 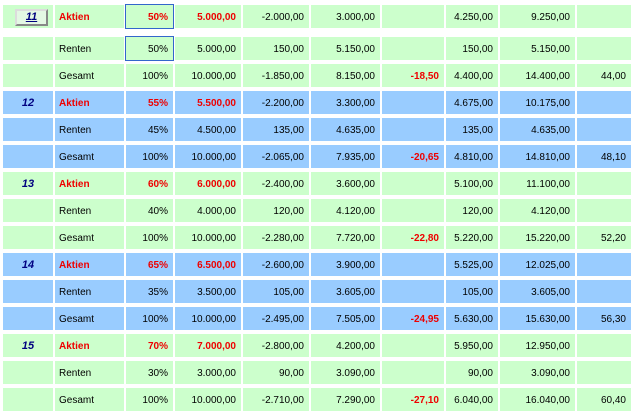 I want to click on value-cell: 3.090,00, so click(x=345, y=372).